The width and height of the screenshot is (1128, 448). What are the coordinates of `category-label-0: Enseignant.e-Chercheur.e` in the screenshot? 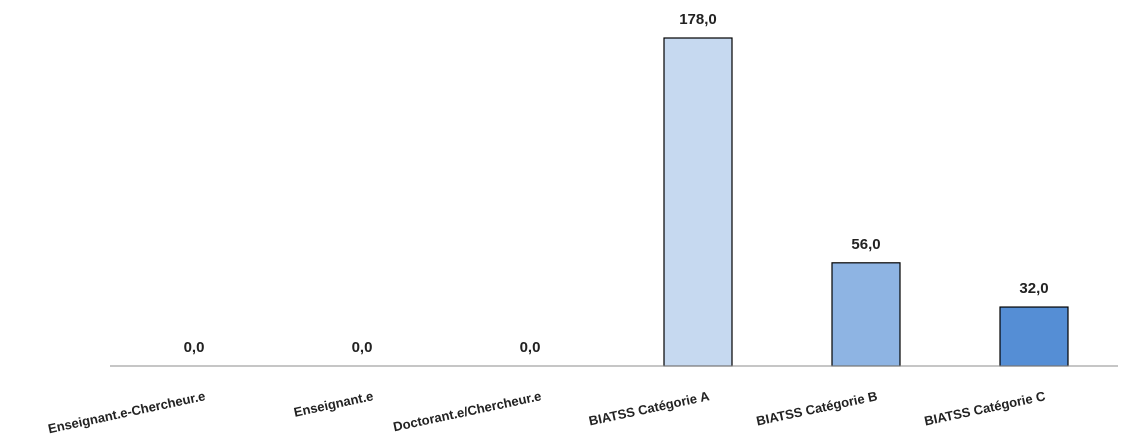 It's located at (127, 412).